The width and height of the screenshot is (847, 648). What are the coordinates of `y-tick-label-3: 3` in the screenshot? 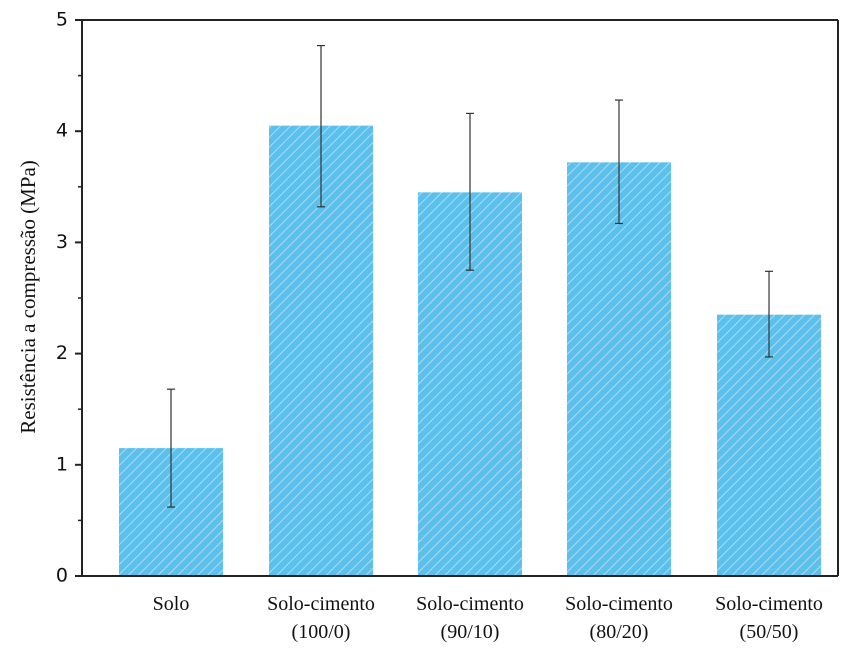 It's located at (62, 242).